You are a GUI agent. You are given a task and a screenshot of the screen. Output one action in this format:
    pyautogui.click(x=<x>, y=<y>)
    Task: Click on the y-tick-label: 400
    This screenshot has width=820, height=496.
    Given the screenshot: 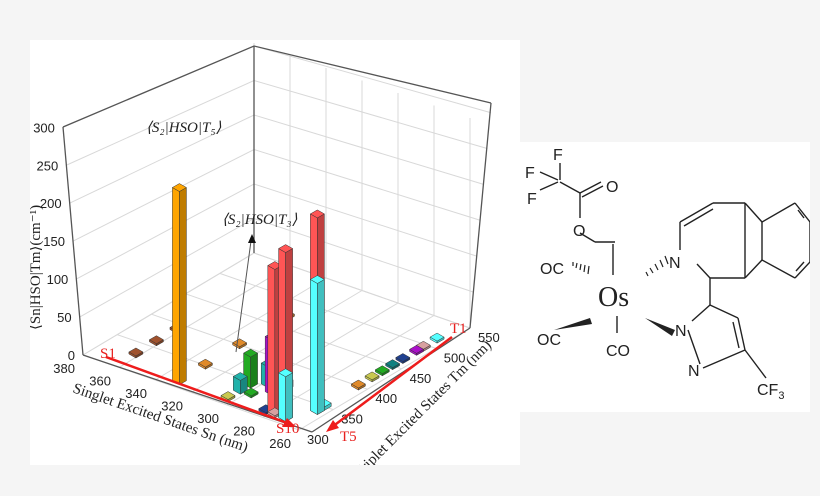 What is the action you would take?
    pyautogui.click(x=386, y=398)
    